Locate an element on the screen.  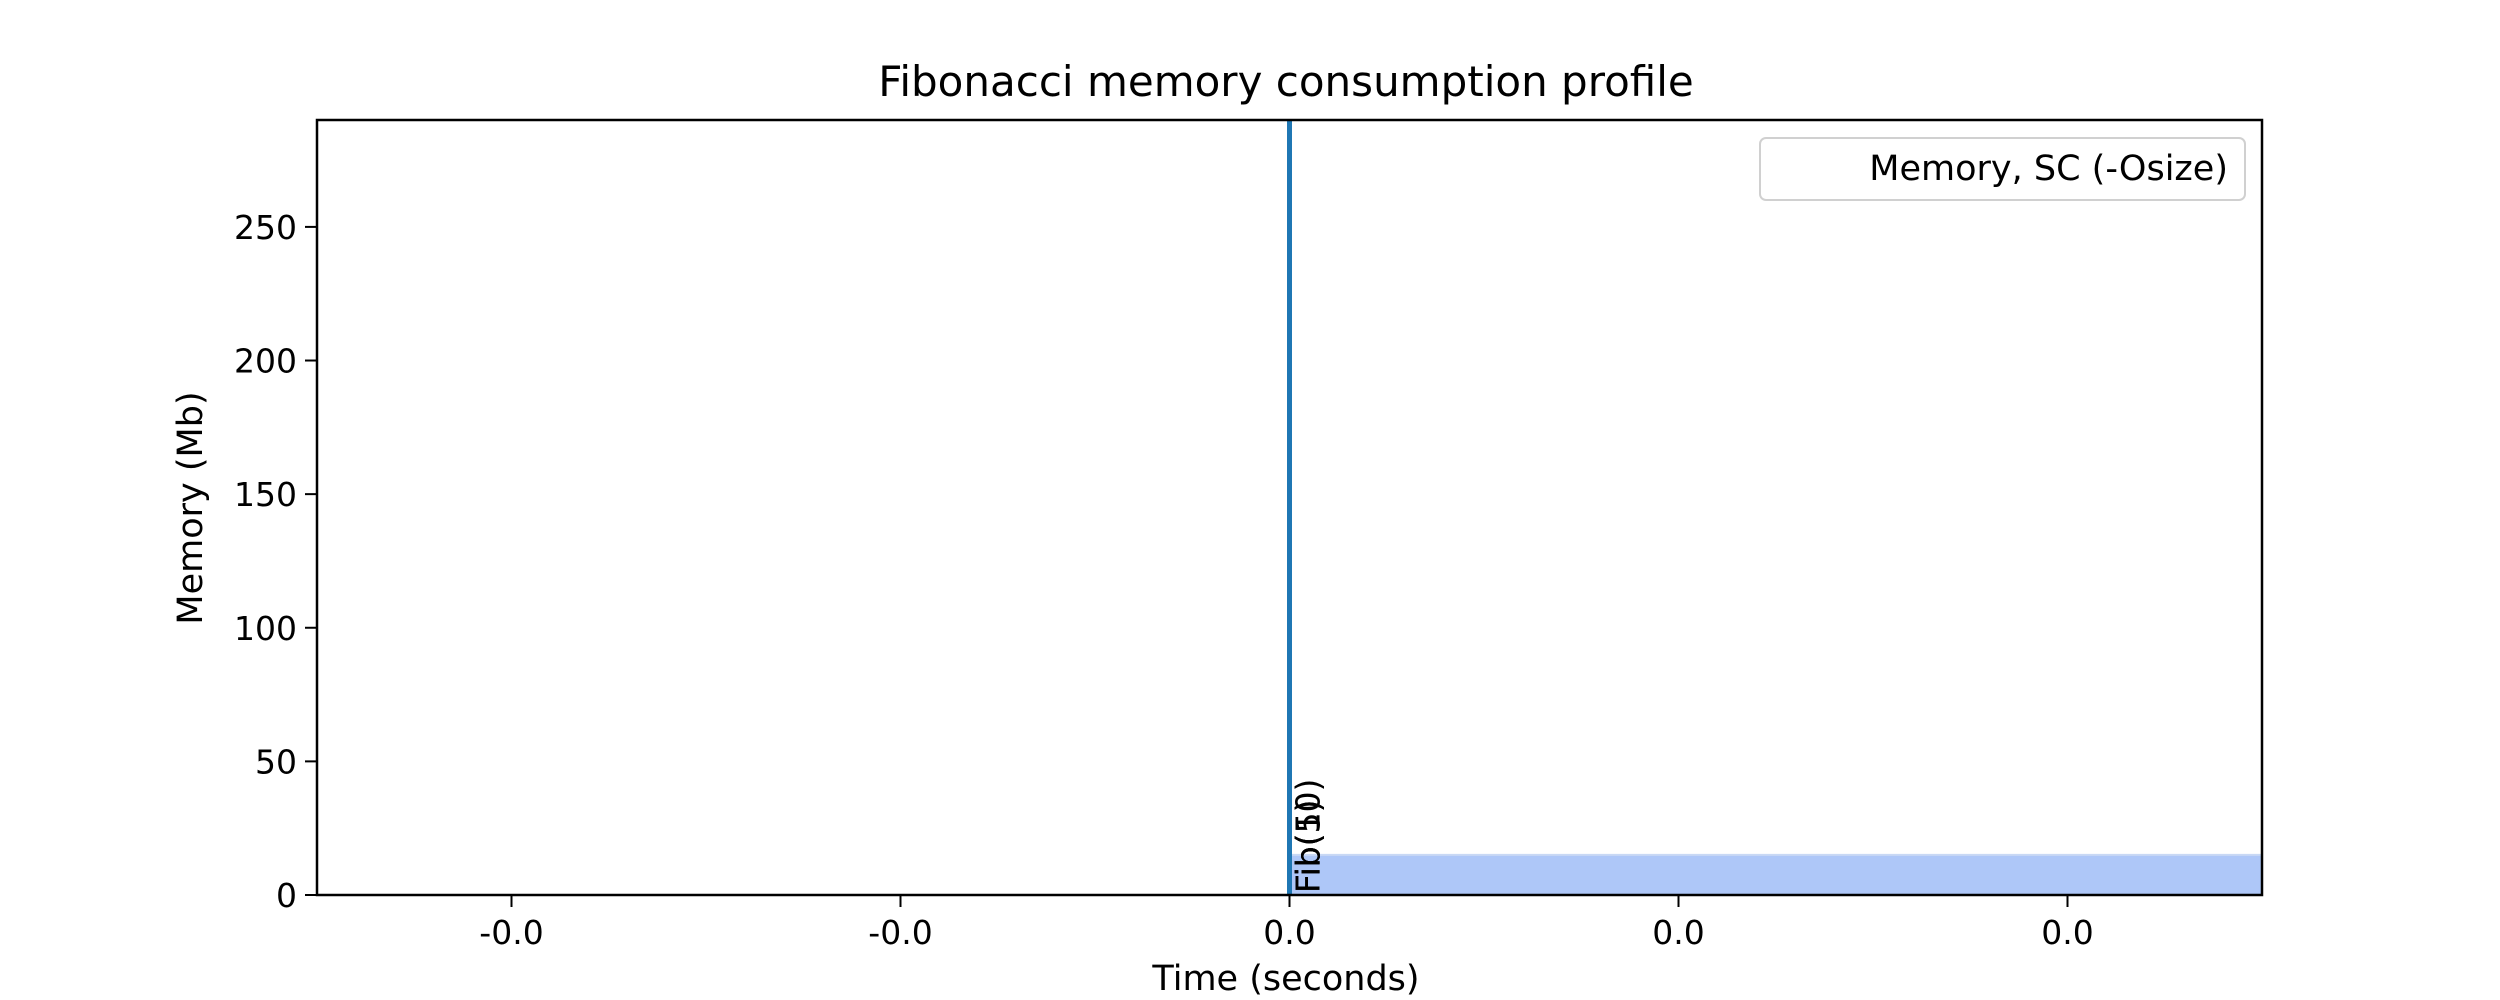
x-axis-label: Time (seconds) is located at coordinates (1285, 979).